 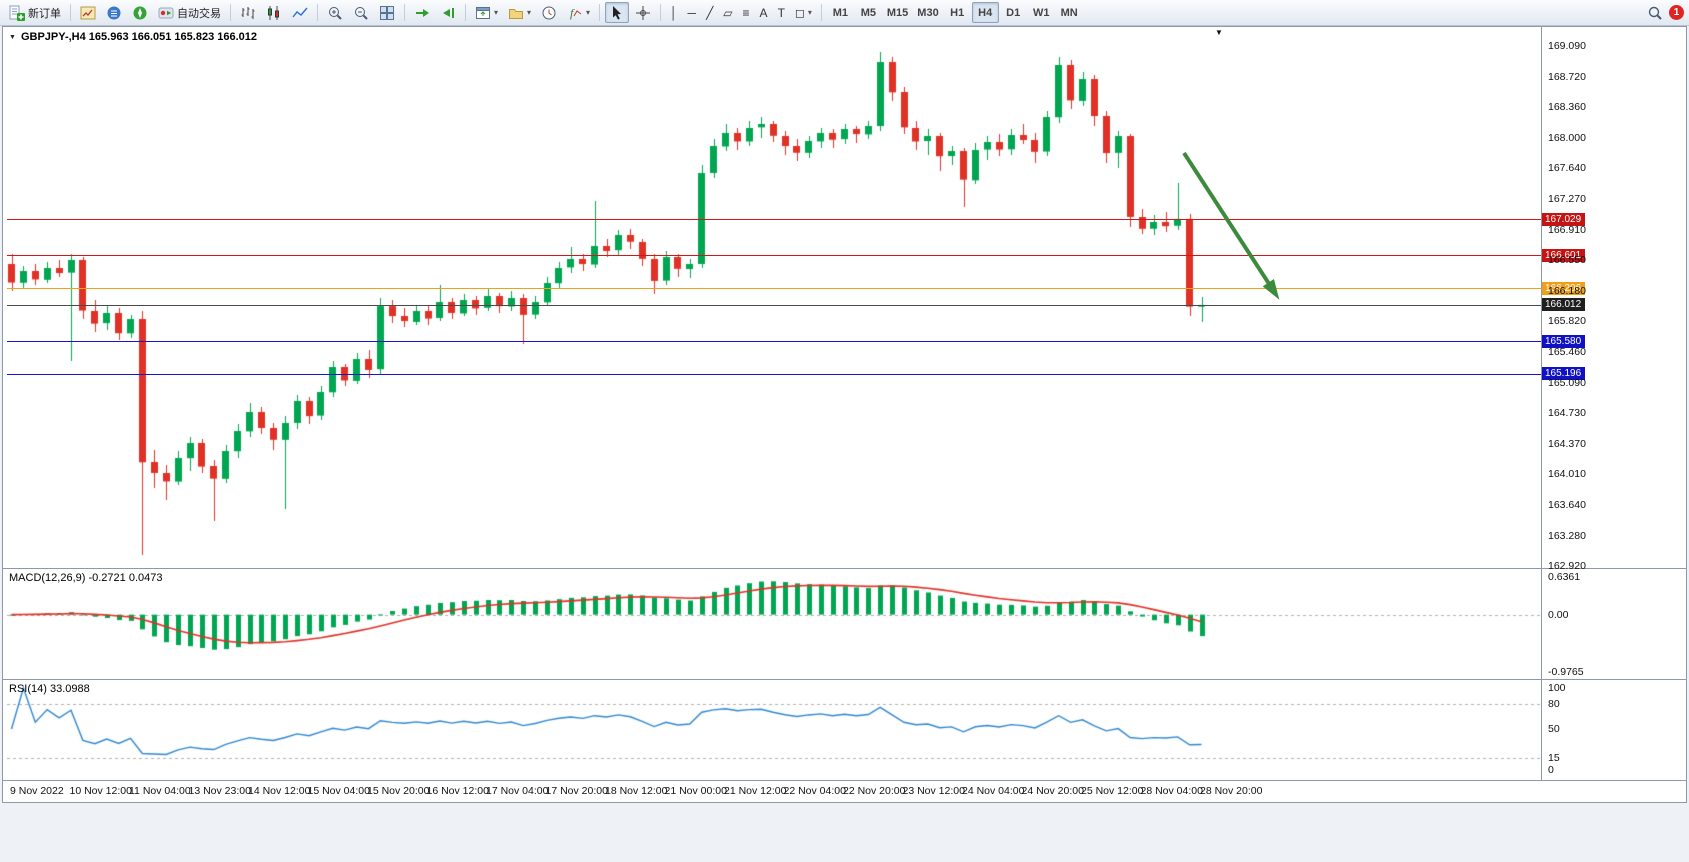 What do you see at coordinates (1557, 688) in the screenshot?
I see `rsi-axis-label: 100` at bounding box center [1557, 688].